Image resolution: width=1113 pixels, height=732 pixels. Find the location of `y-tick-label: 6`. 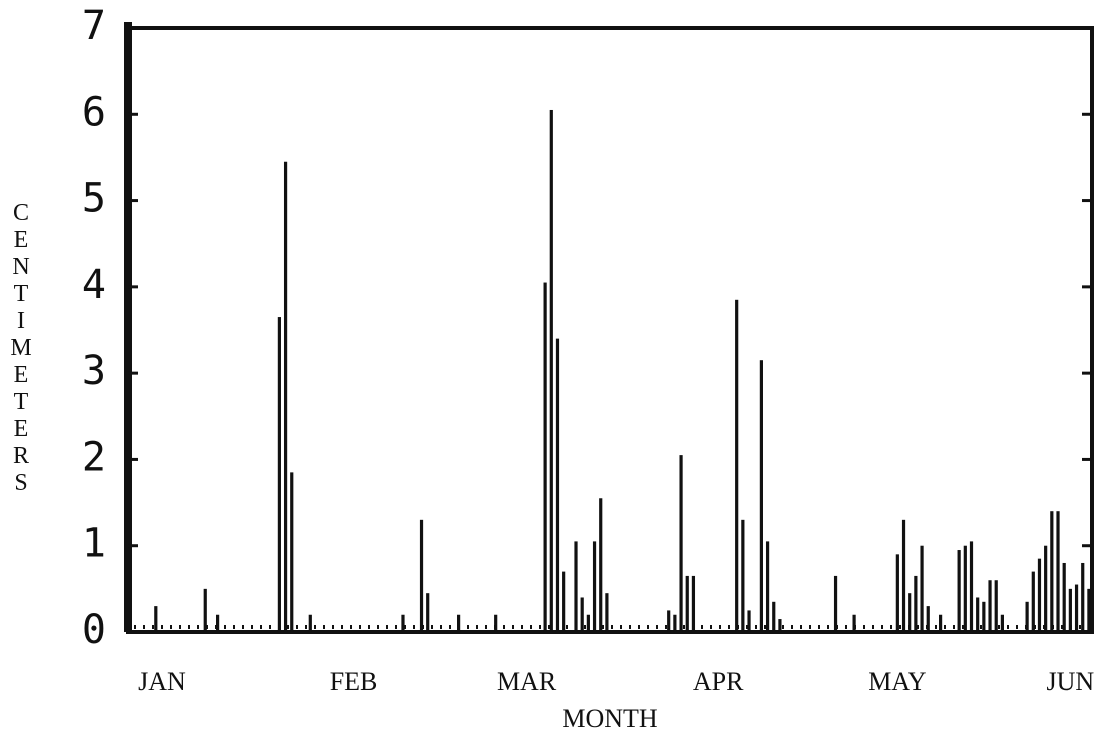

y-tick-label: 6 is located at coordinates (94, 112).